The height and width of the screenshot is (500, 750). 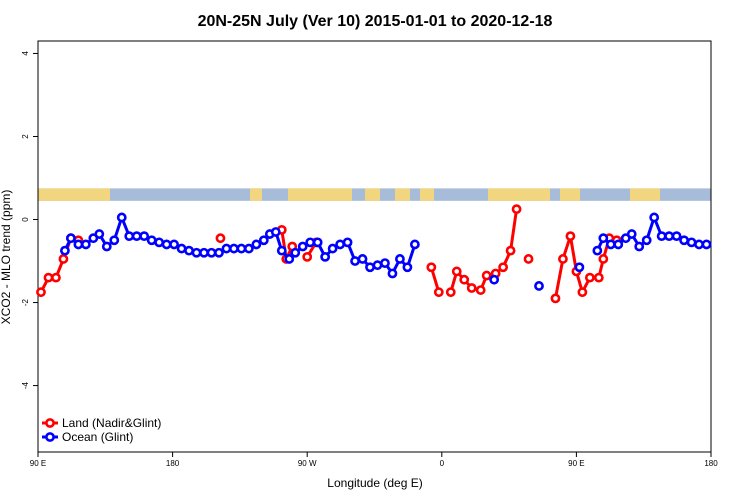 What do you see at coordinates (25, 136) in the screenshot?
I see `y-tick-label: 2` at bounding box center [25, 136].